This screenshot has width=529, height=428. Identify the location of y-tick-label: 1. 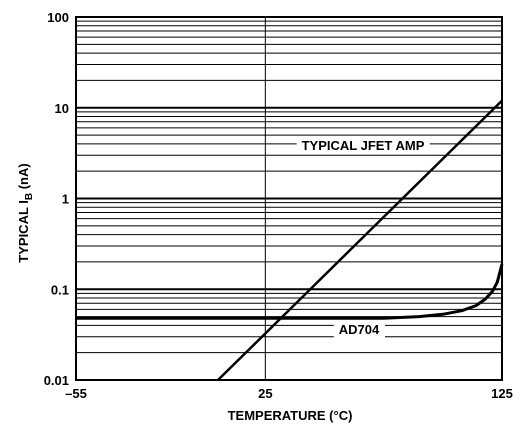
(65, 199).